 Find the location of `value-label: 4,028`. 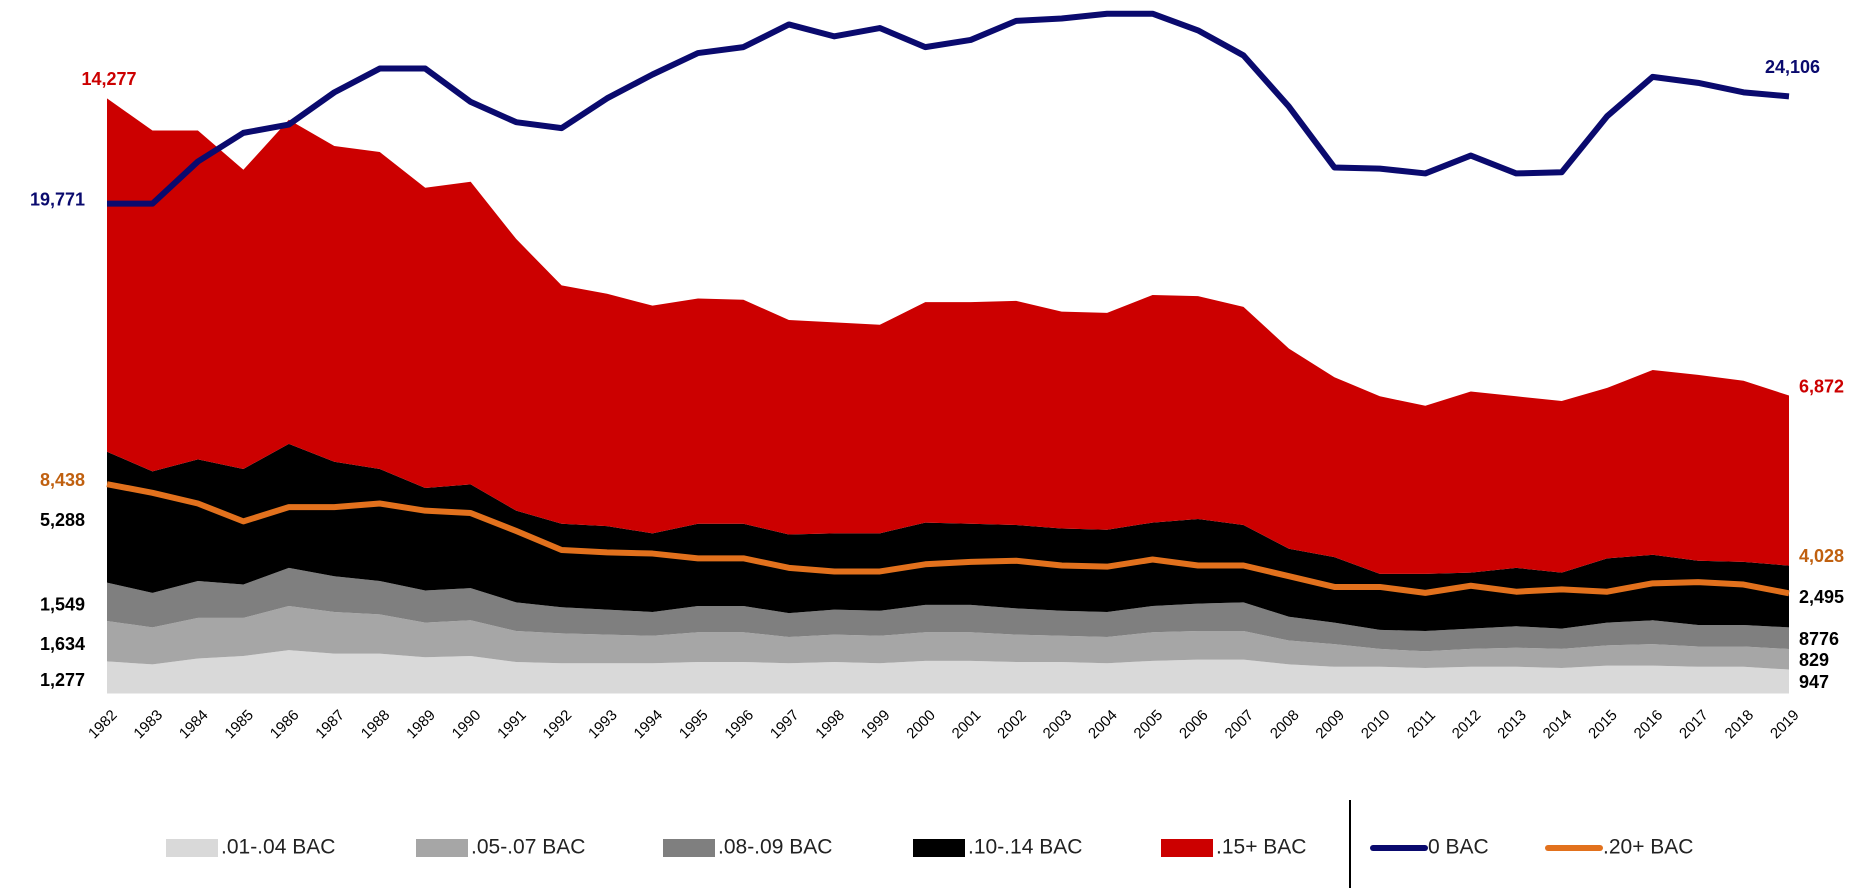

value-label: 4,028 is located at coordinates (1821, 556).